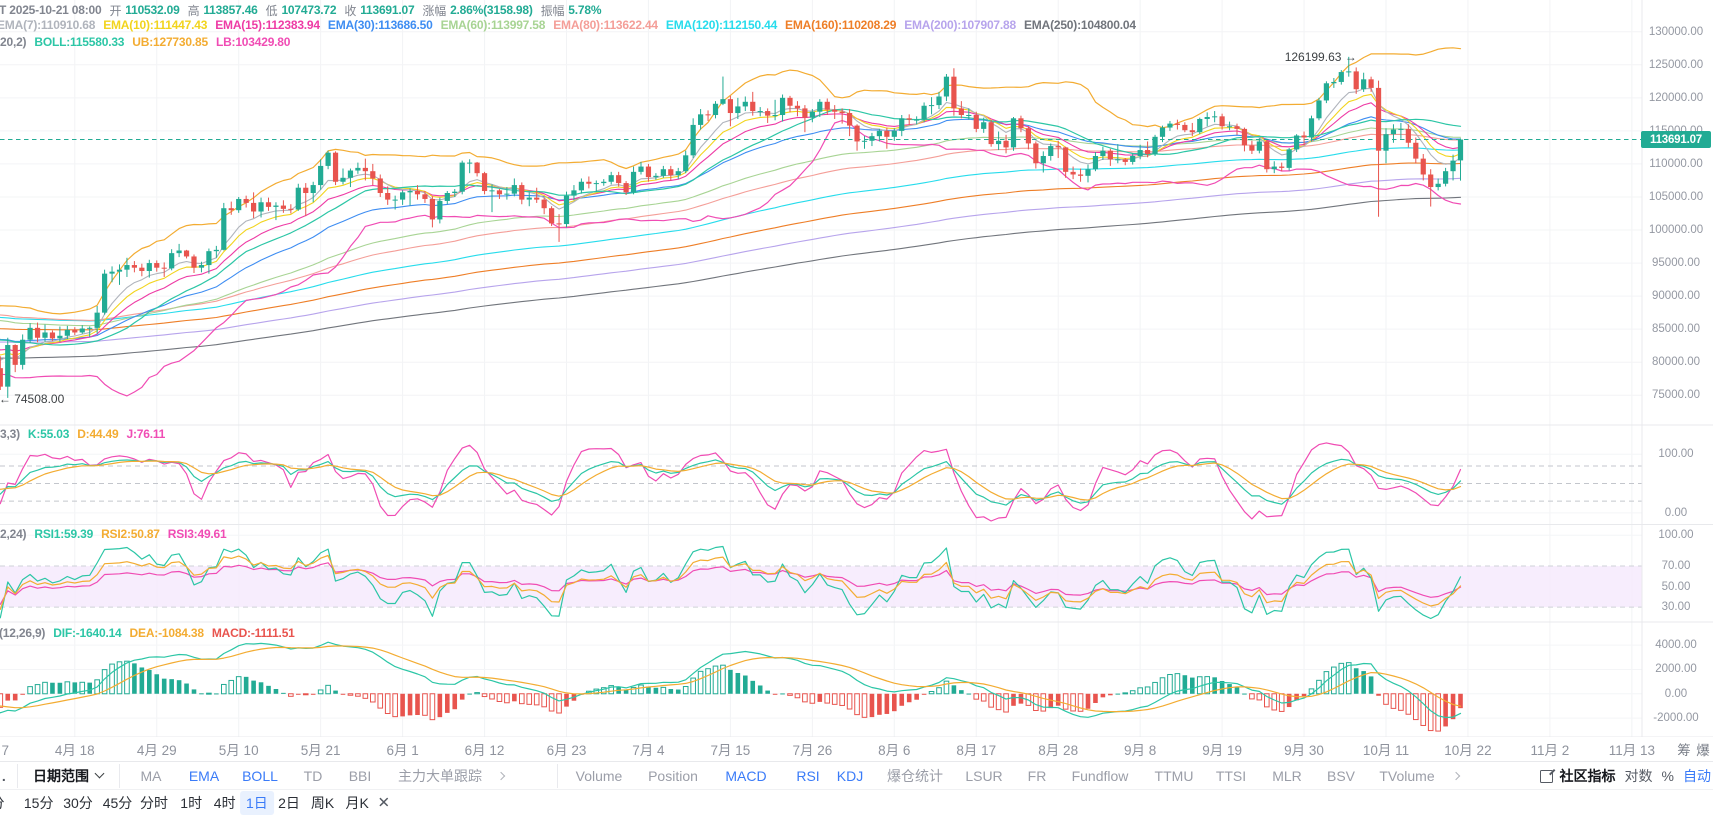 The width and height of the screenshot is (1713, 815). Describe the element at coordinates (648, 750) in the screenshot. I see `date-tick-label: 7月 4` at that location.